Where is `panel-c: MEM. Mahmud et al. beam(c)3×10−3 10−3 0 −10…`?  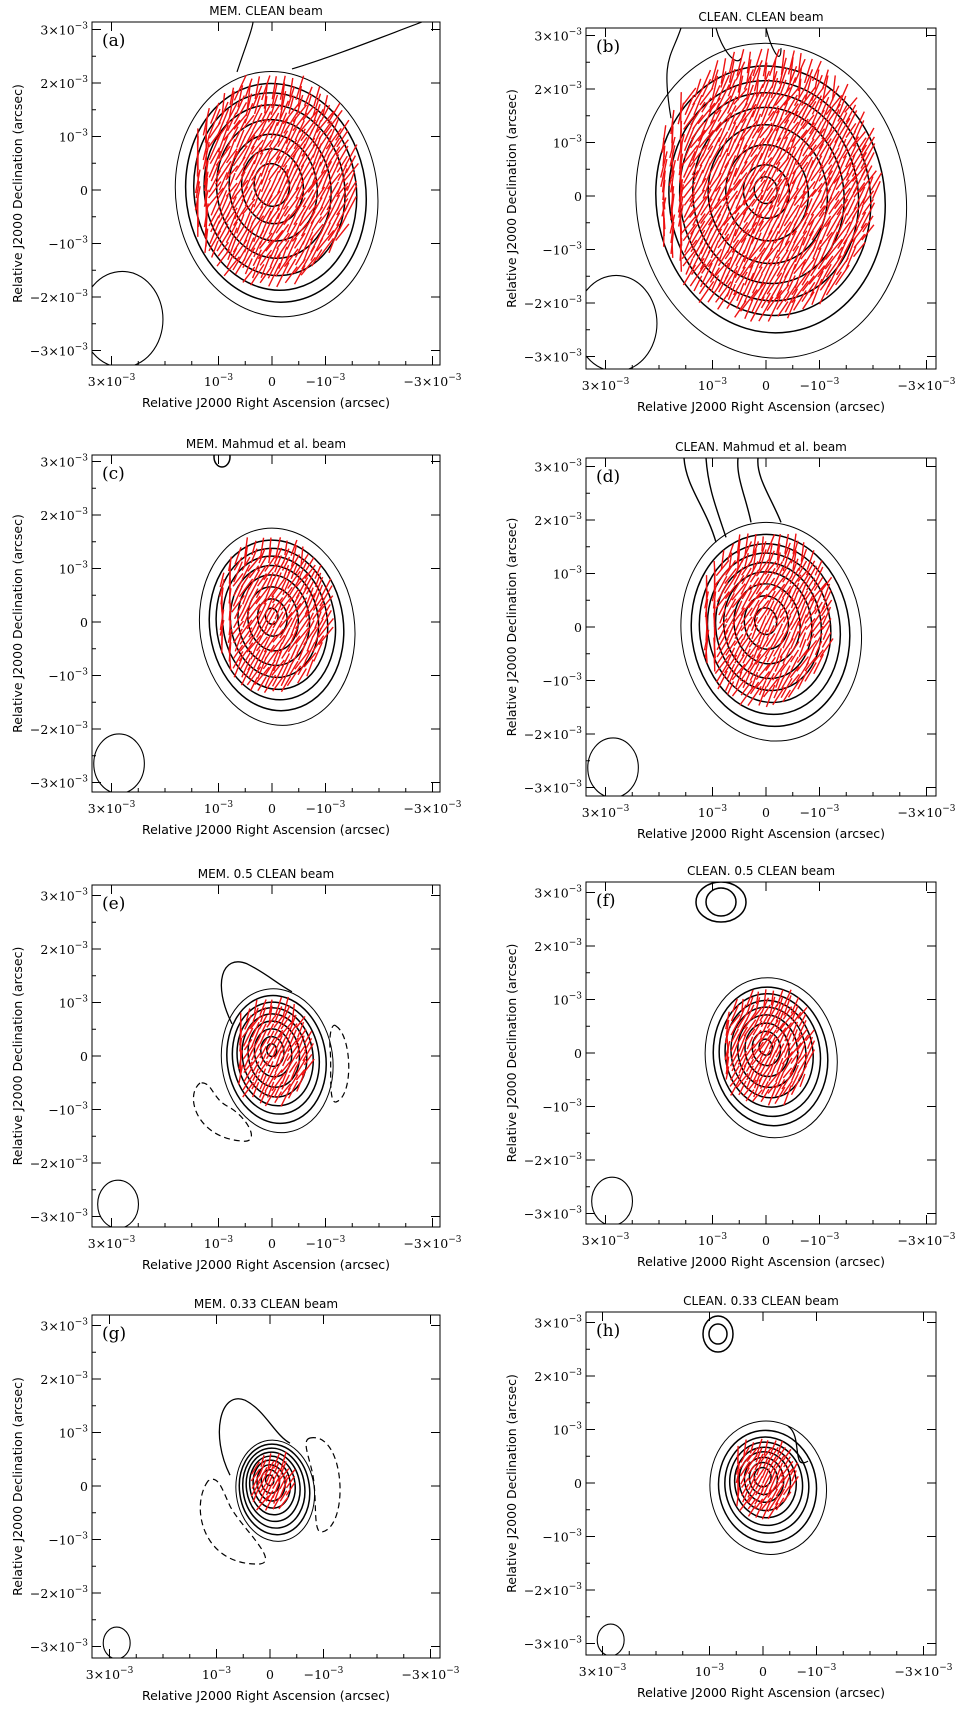
panel-c: MEM. Mahmud et al. beam(c)3×10−3 10−3 0 −10… is located at coordinates (236, 637).